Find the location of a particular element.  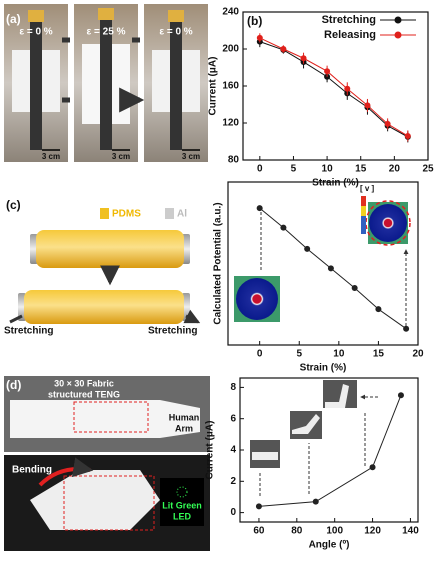

x-tick-label: 140 is located at coordinates (410, 531).